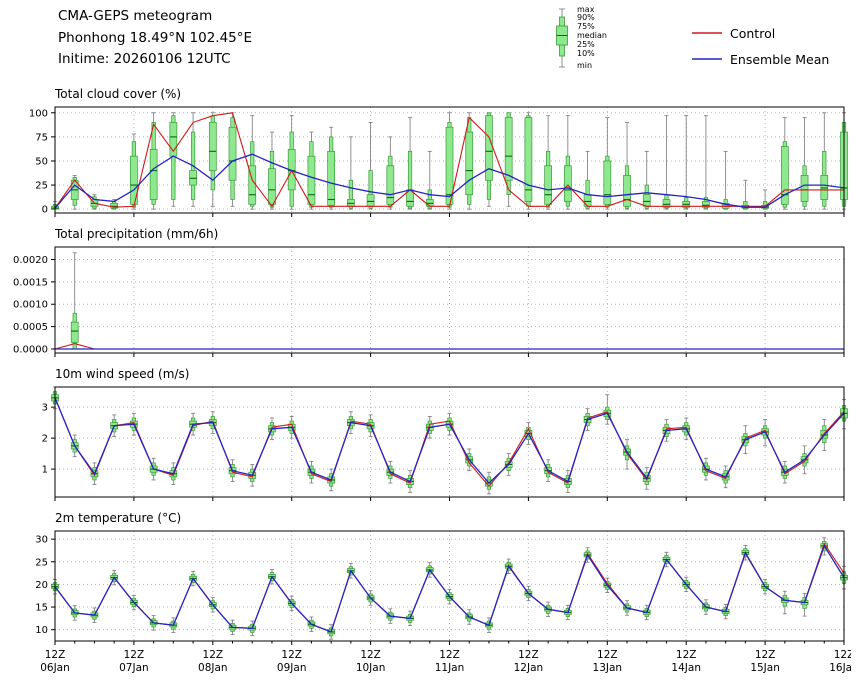  I want to click on svg-text: 0.0005, so click(30, 327).